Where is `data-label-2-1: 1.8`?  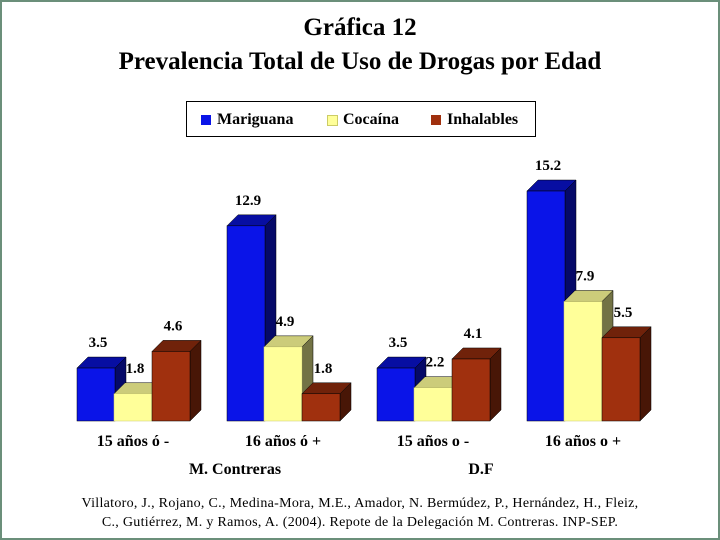 data-label-2-1: 1.8 is located at coordinates (135, 369).